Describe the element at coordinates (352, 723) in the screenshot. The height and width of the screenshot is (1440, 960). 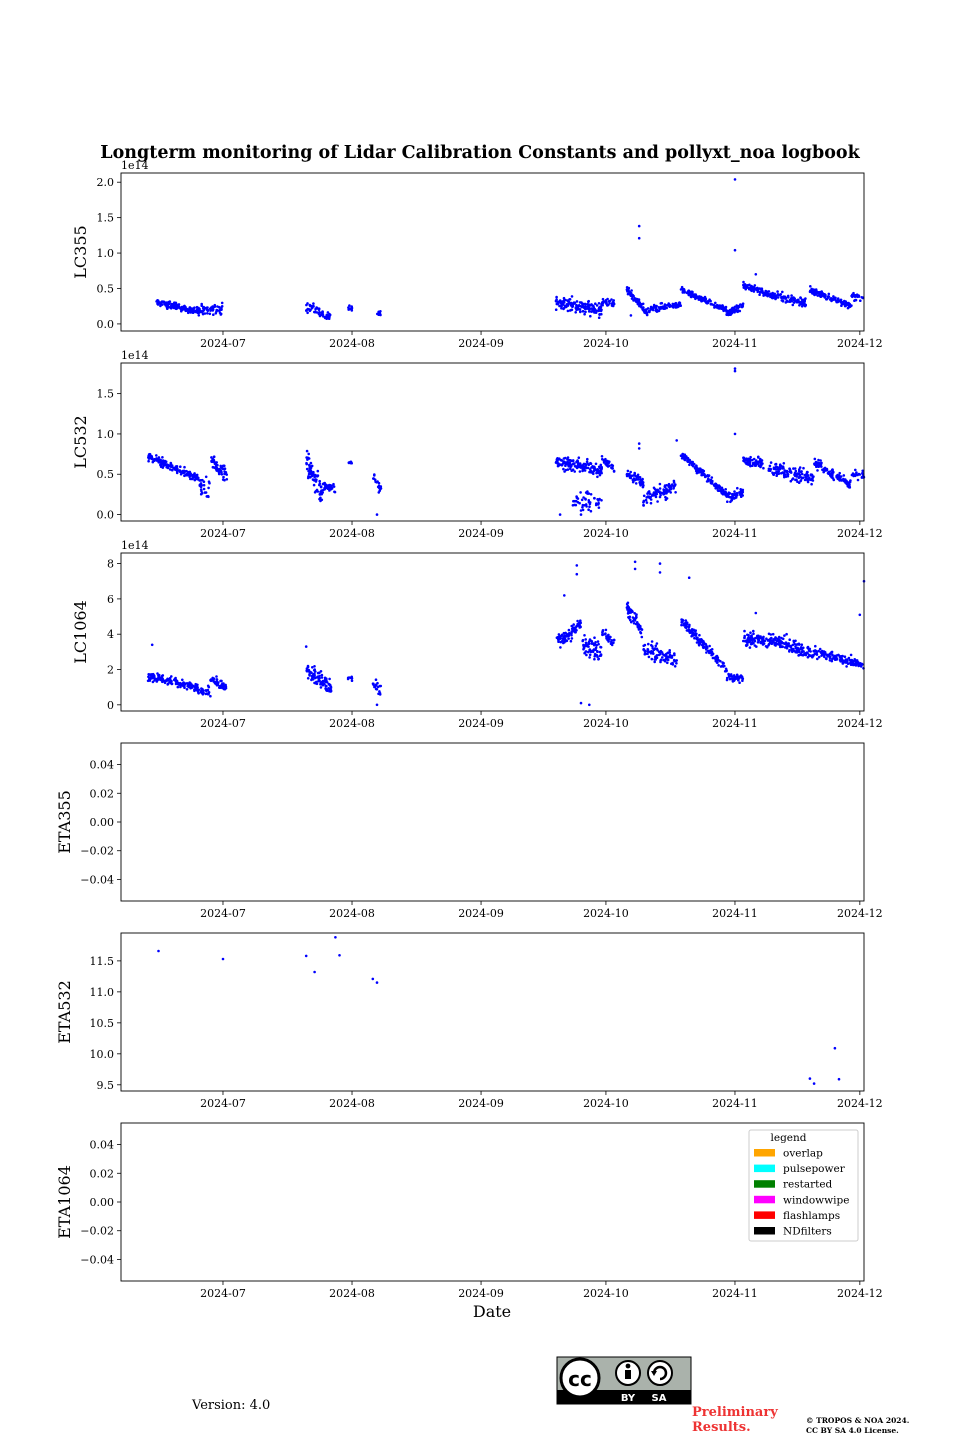
I see `x-tick-label: 2024-08` at that location.